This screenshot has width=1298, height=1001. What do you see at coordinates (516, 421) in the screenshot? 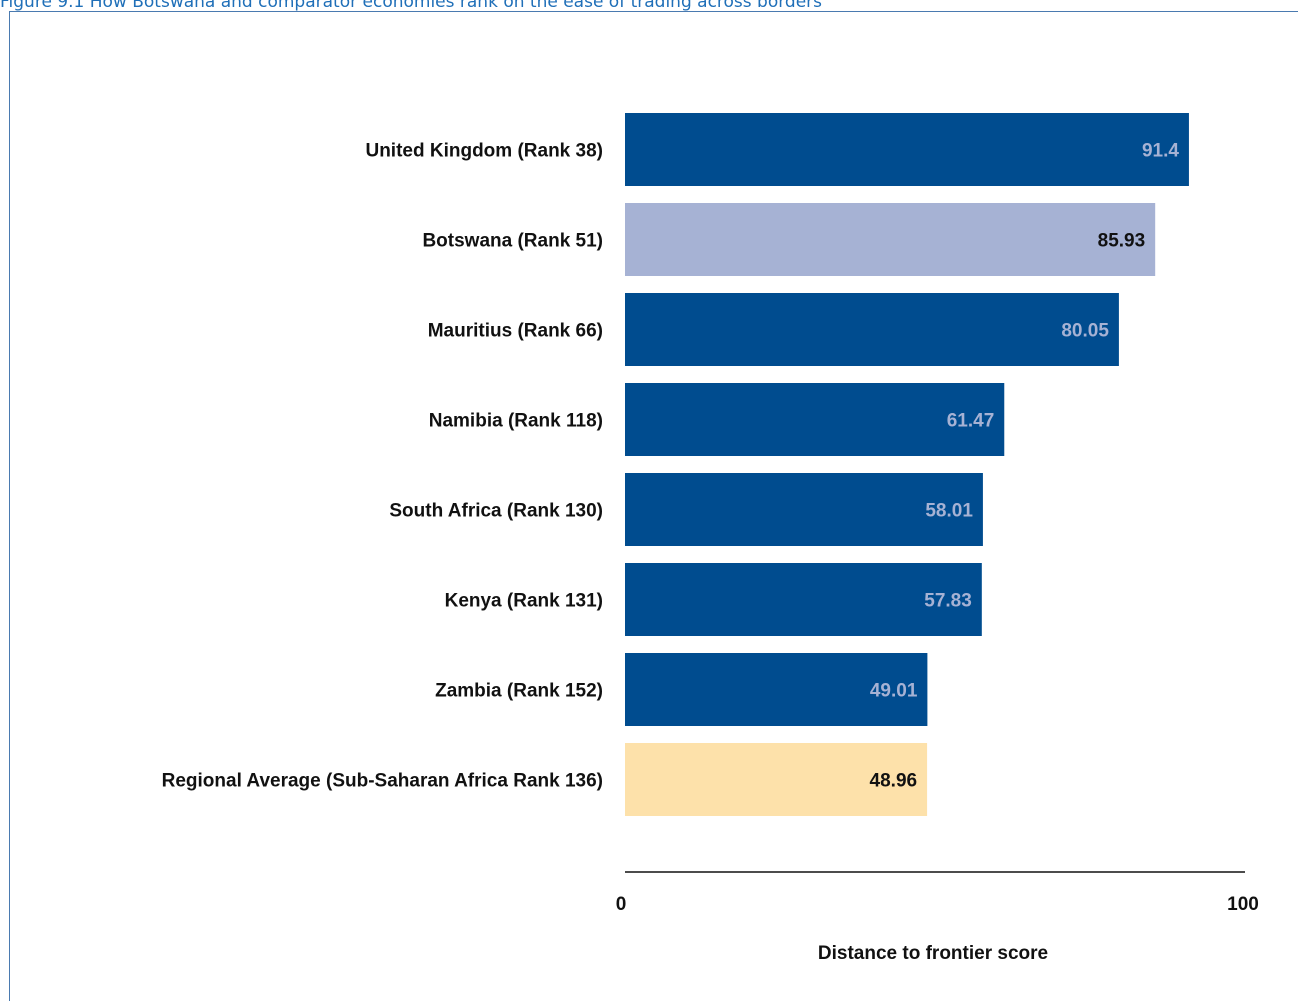
I see `category-label-namibia-rank-118: Namibia (Rank 118)` at bounding box center [516, 421].